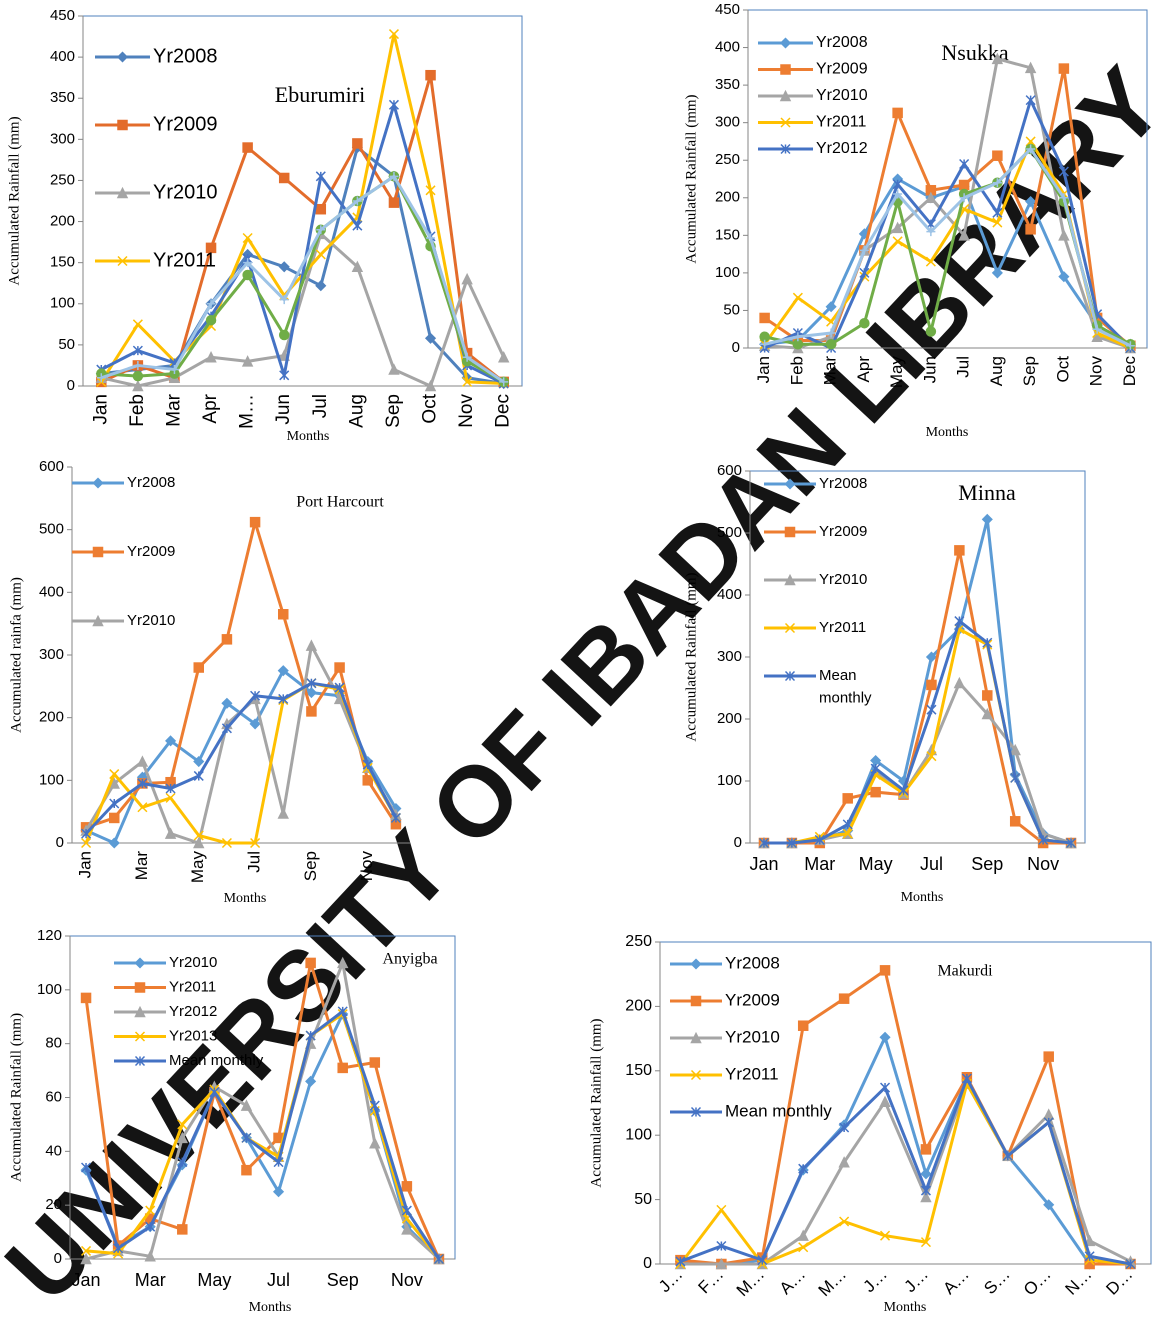 This screenshot has height=1317, width=1152. I want to click on x-tick-label: Nov, so click(1043, 864).